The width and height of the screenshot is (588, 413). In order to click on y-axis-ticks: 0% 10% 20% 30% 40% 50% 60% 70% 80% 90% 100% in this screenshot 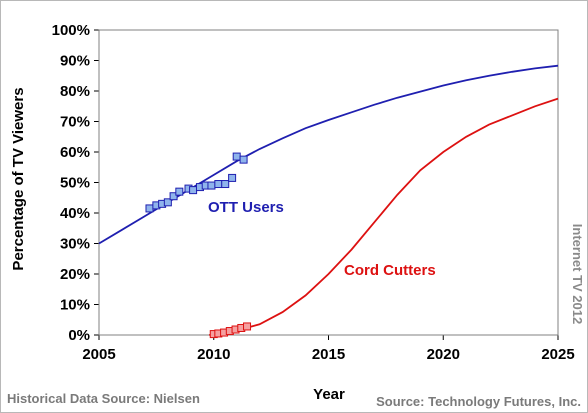, I will do `click(75, 183)`.